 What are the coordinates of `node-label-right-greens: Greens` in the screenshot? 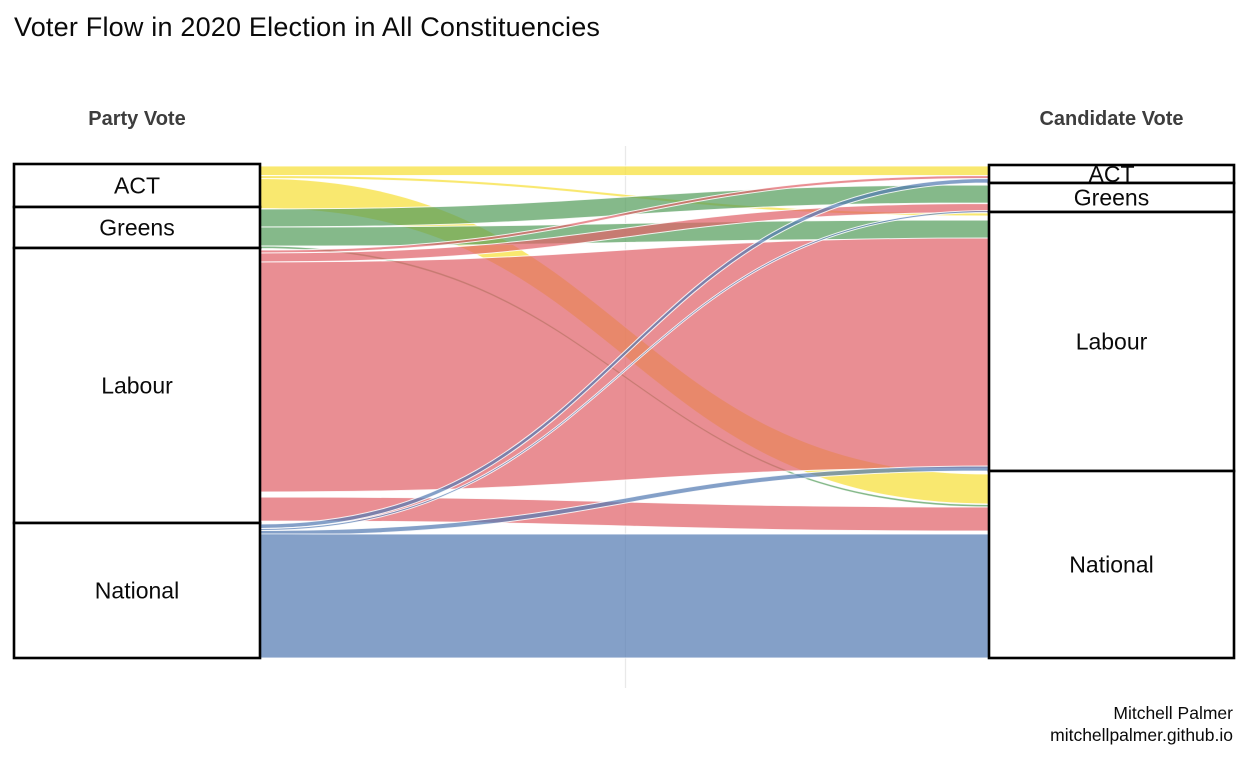 It's located at (1111, 198).